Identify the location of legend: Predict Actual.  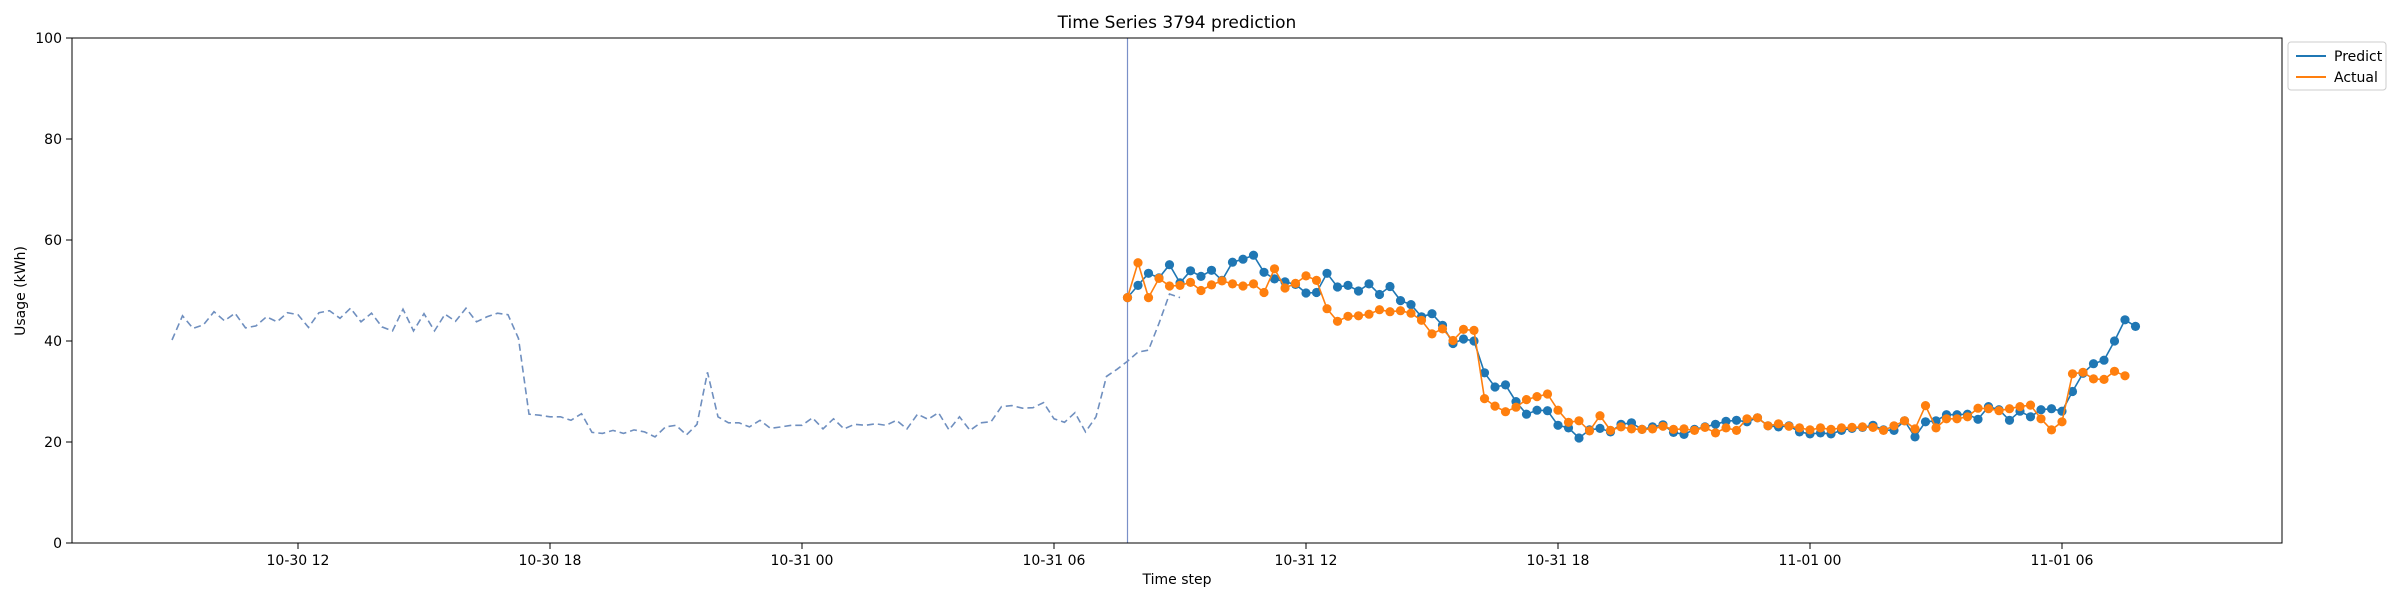
(2337, 66).